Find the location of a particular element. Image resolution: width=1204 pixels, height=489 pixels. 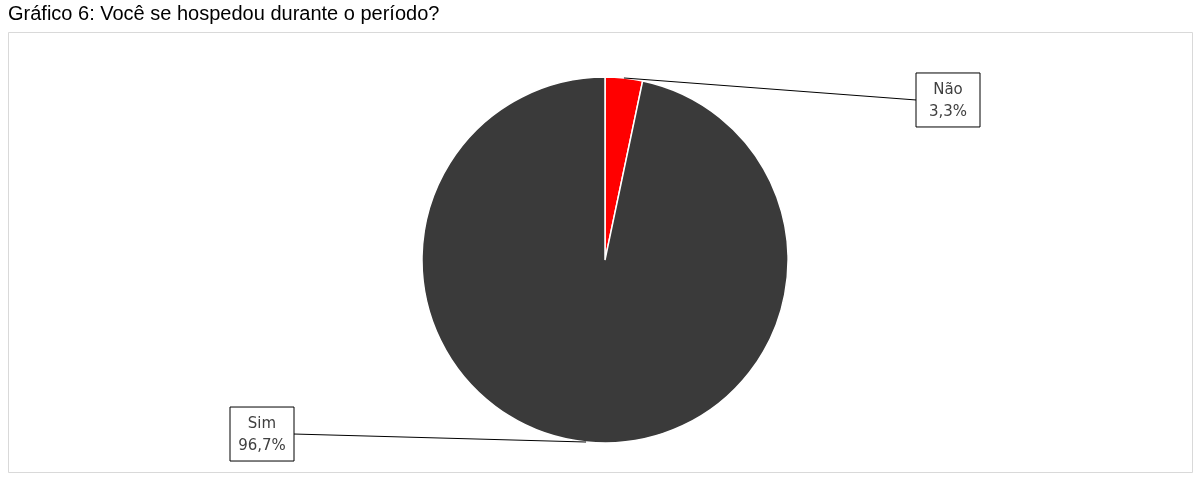

slice-label: Sim is located at coordinates (262, 423).